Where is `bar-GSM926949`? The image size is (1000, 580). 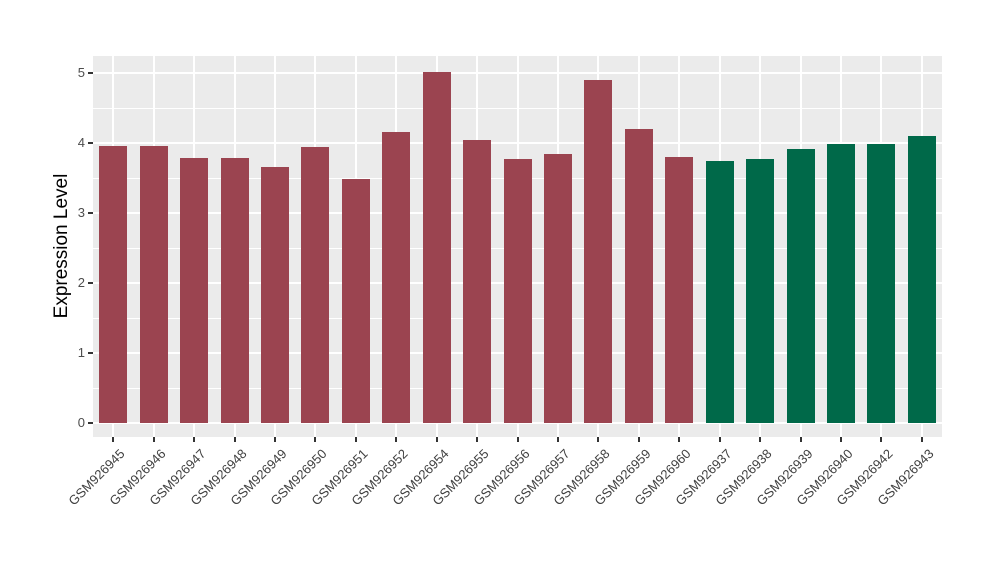
bar-GSM926949 is located at coordinates (274, 294).